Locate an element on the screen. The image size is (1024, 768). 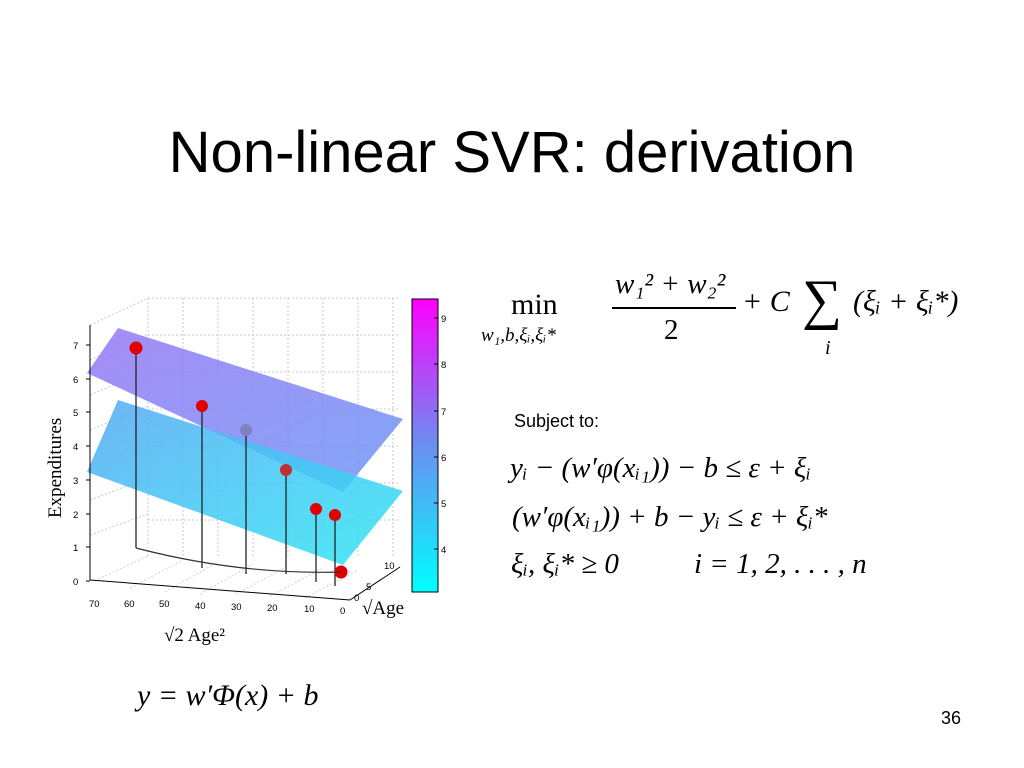
z-tick-label: 6 is located at coordinates (75, 380).